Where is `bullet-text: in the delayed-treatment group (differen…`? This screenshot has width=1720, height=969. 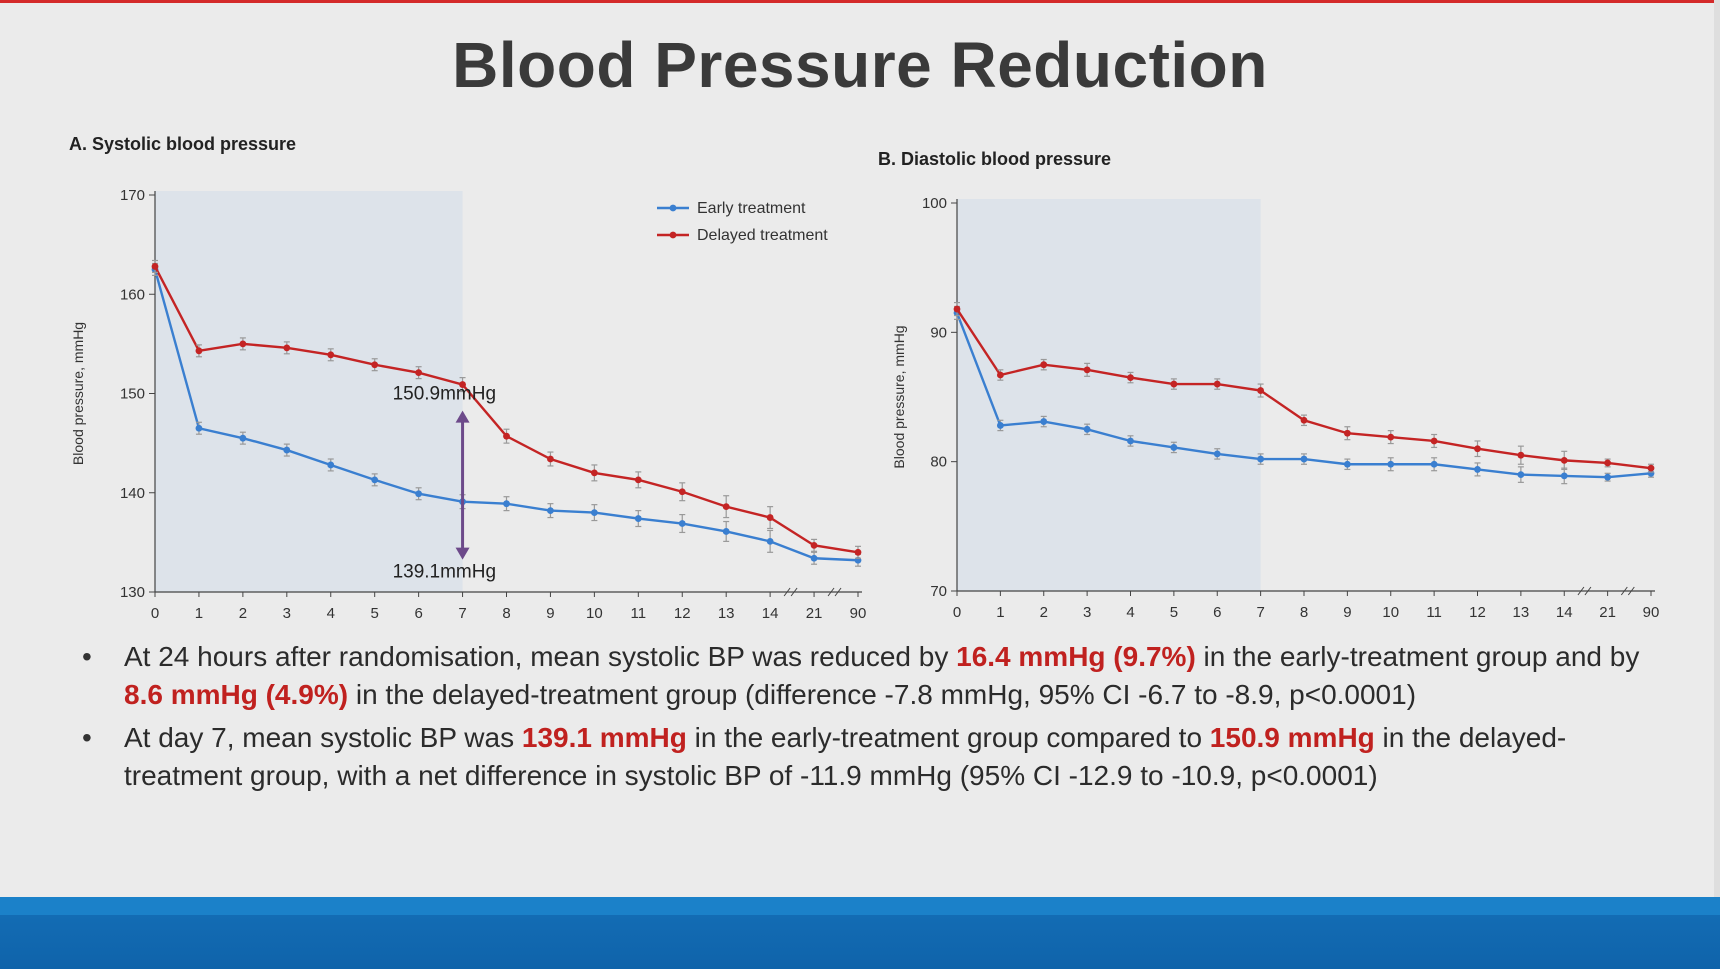 bullet-text: in the delayed-treatment group (differen… is located at coordinates (882, 694).